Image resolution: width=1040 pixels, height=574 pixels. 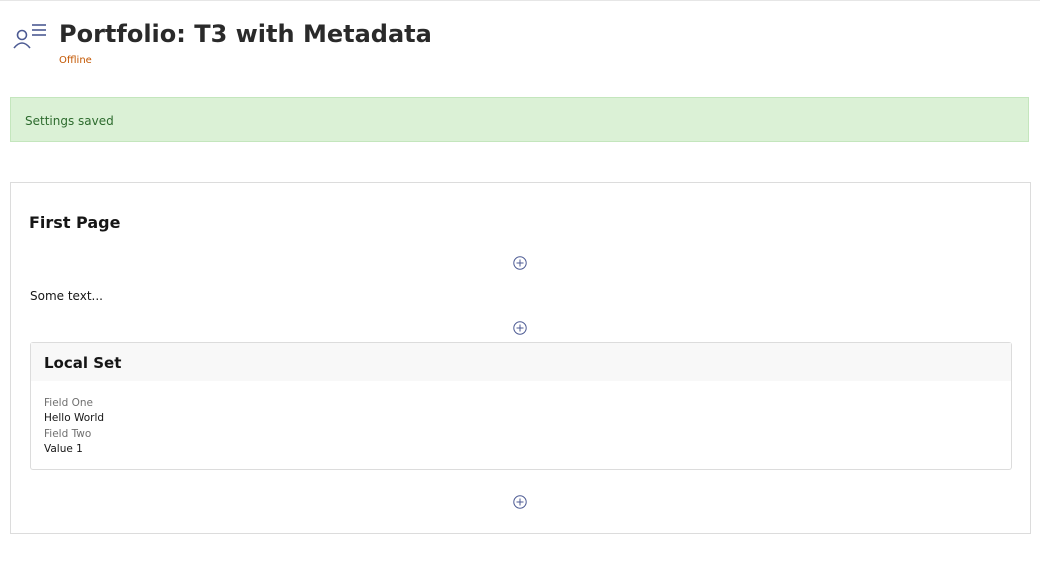 What do you see at coordinates (245, 34) in the screenshot?
I see `page-title: Portfolio: T3 with Metadata` at bounding box center [245, 34].